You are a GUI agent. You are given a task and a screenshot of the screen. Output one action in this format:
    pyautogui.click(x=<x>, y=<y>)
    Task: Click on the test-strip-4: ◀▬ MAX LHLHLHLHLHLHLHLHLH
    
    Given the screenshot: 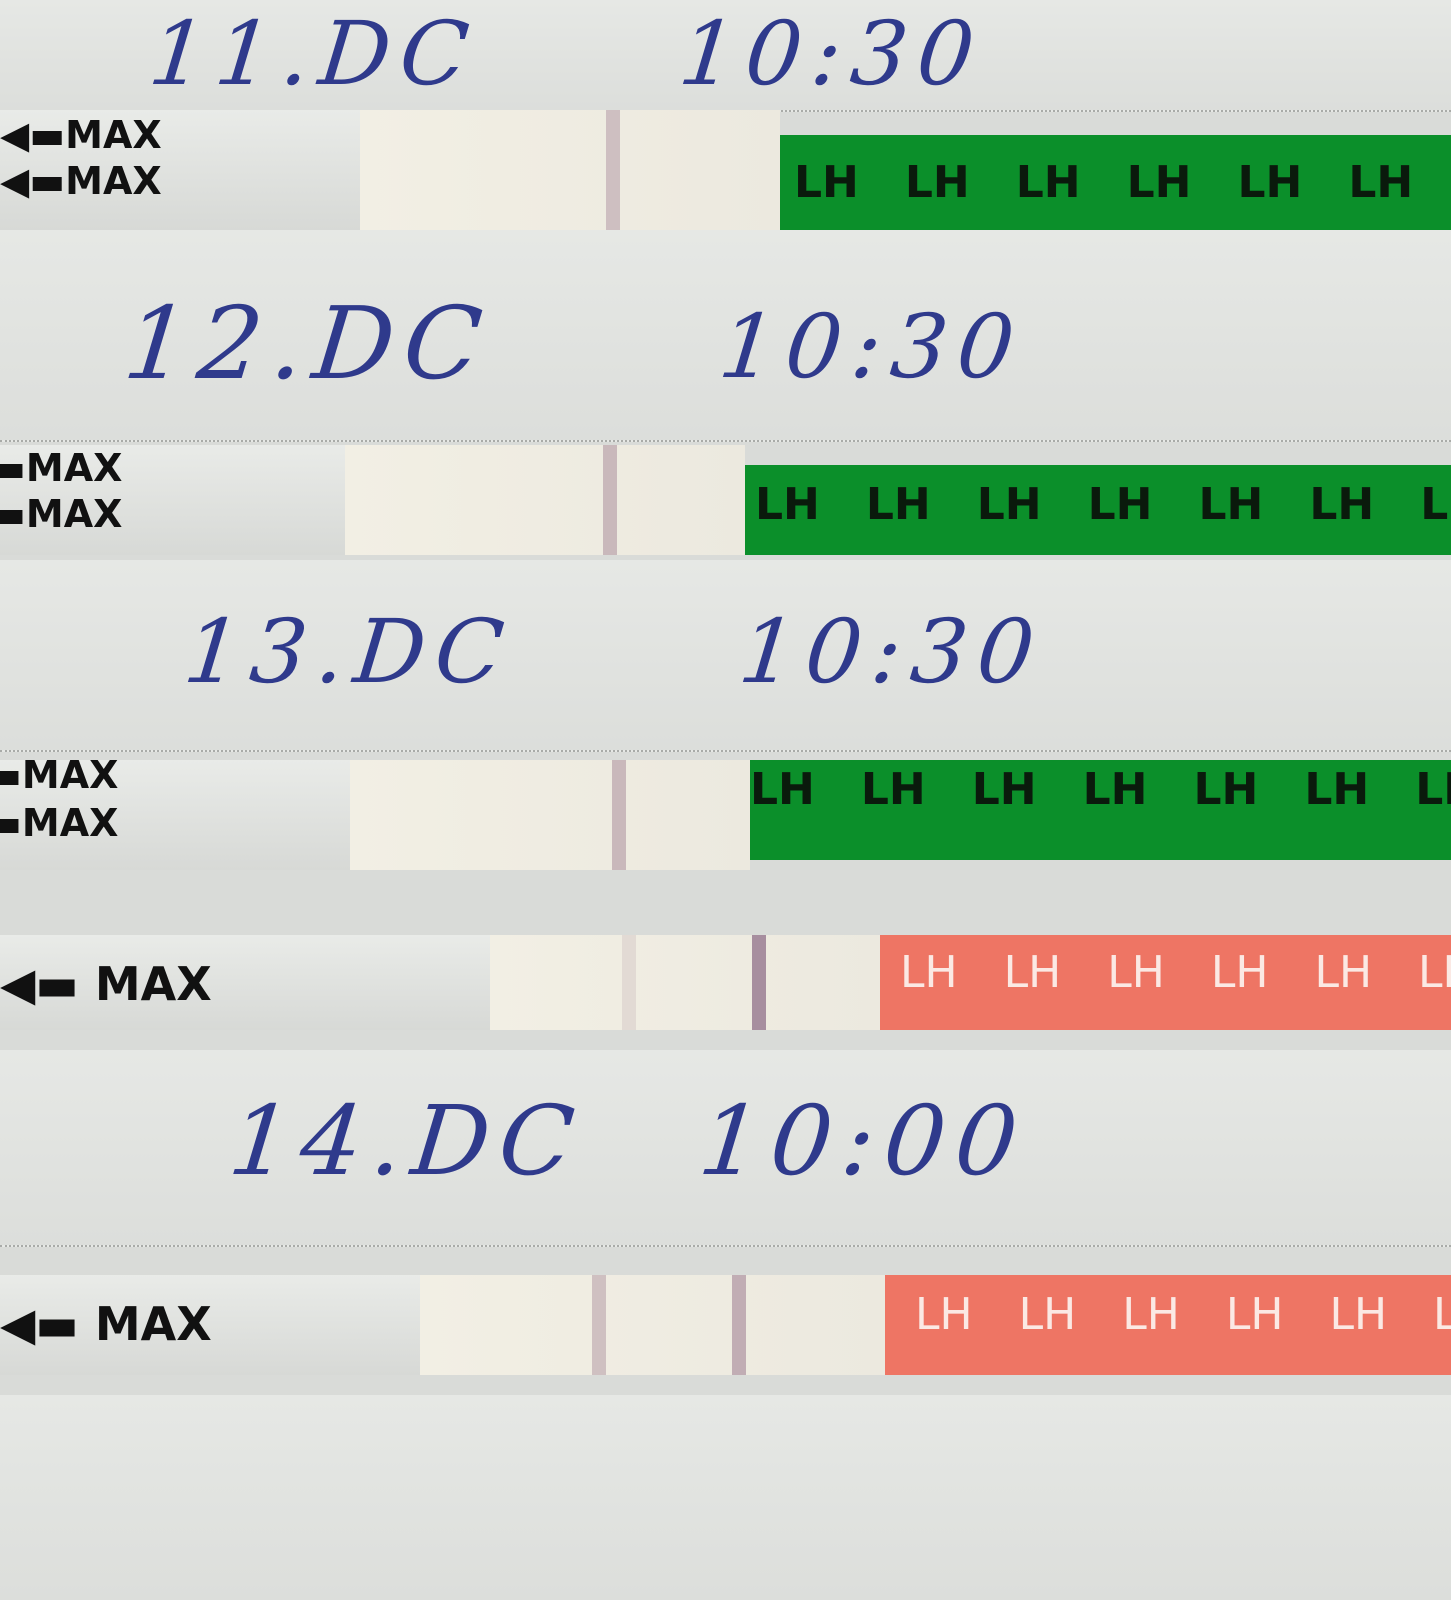 What is the action you would take?
    pyautogui.click(x=725, y=982)
    